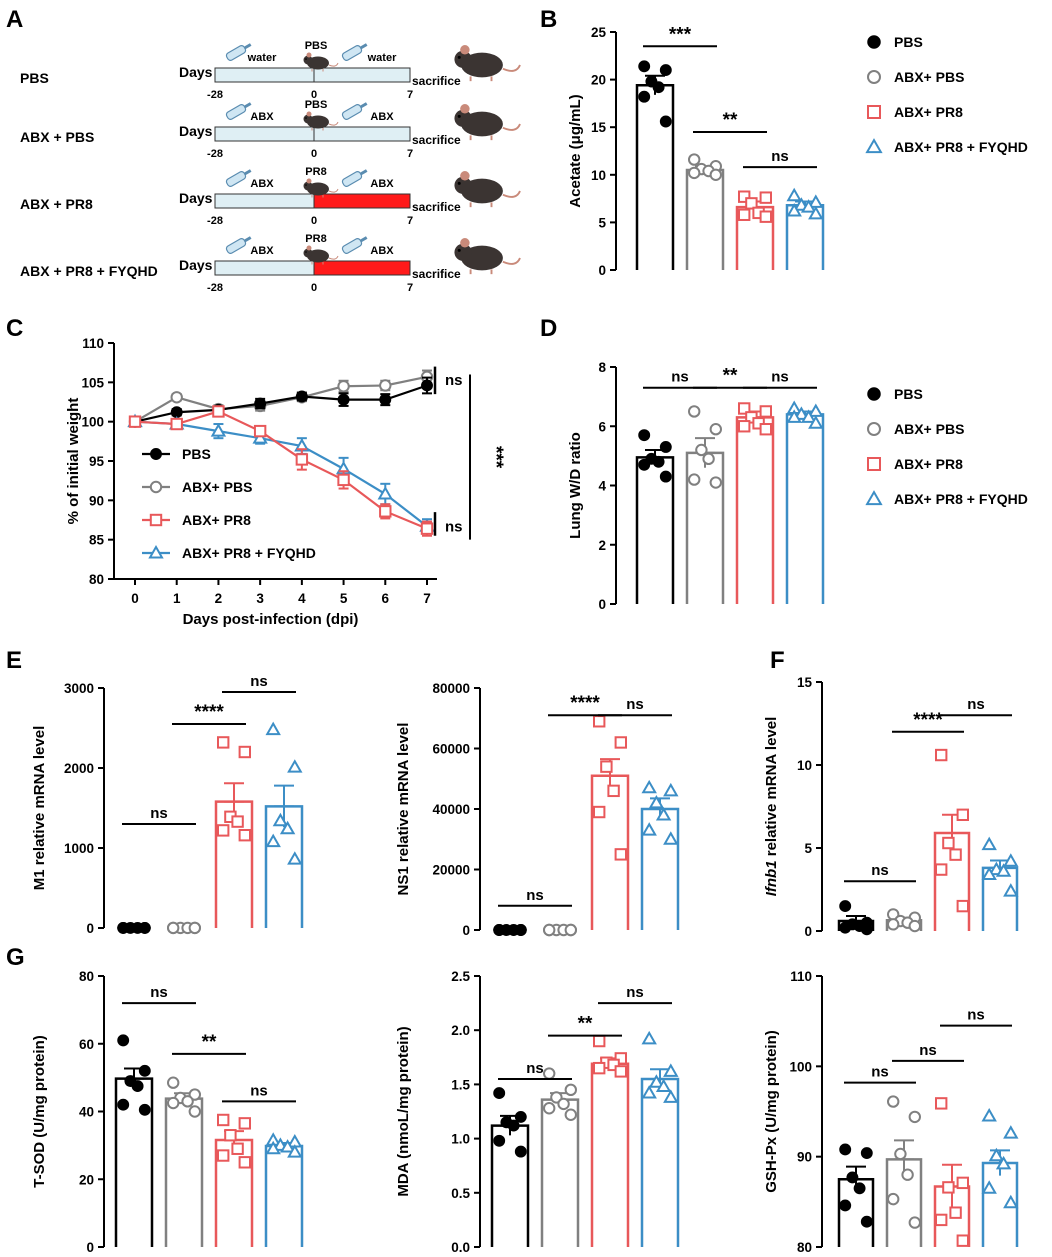 Image resolution: width=1052 pixels, height=1257 pixels. I want to click on y-tick-label: 0, so click(90, 1247).